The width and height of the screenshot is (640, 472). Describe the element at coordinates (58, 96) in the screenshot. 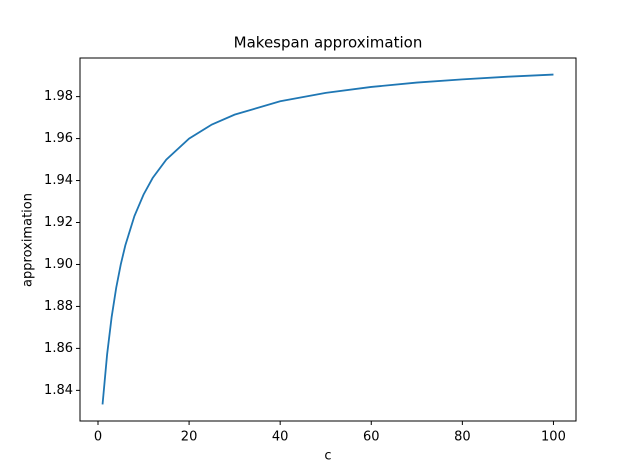

I see `y-tick-label: 1.98` at that location.